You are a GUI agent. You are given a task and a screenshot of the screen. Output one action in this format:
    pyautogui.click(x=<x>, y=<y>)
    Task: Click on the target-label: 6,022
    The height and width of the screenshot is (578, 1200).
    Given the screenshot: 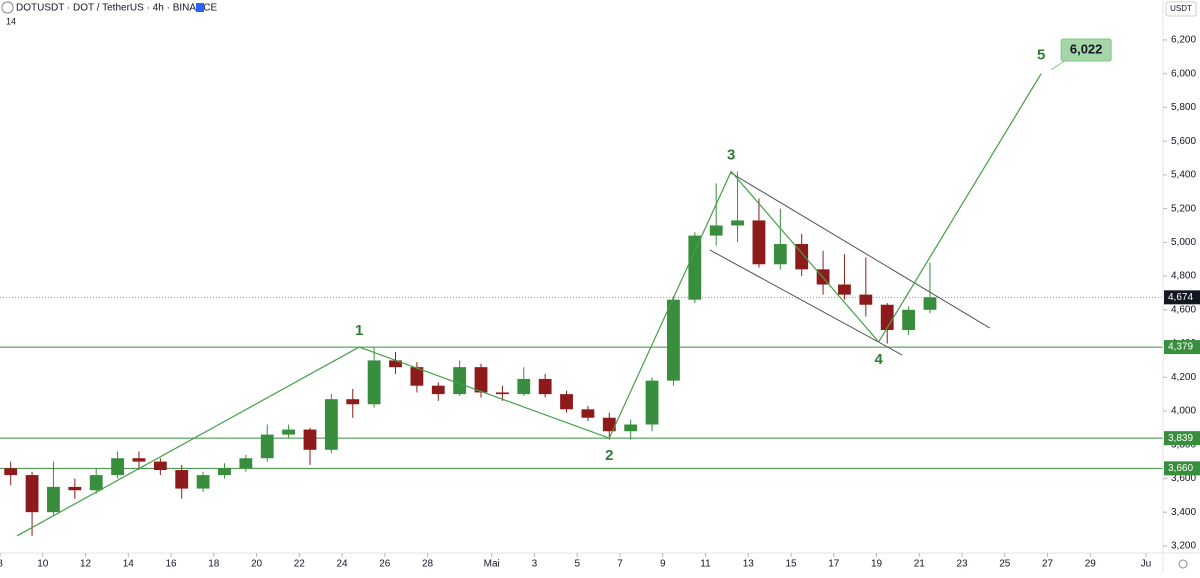 What is the action you would take?
    pyautogui.click(x=1086, y=48)
    